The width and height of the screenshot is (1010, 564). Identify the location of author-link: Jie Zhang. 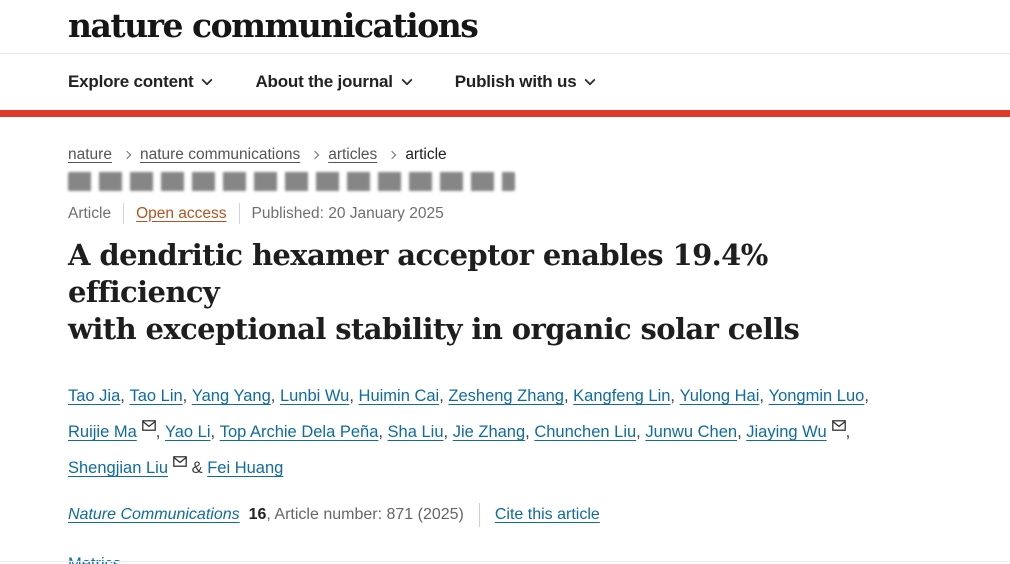
(489, 432).